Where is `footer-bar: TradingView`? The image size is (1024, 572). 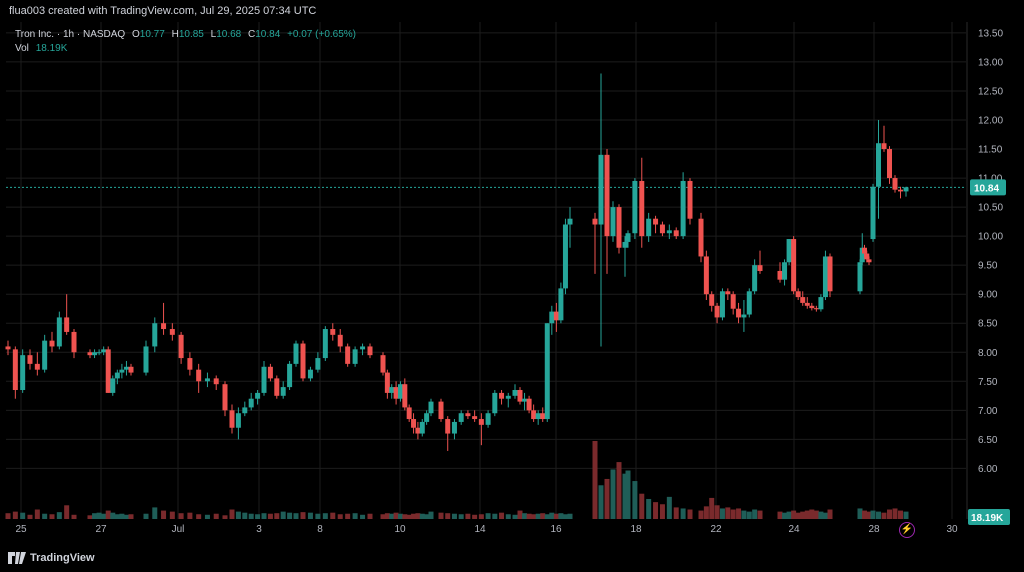 footer-bar: TradingView is located at coordinates (512, 558).